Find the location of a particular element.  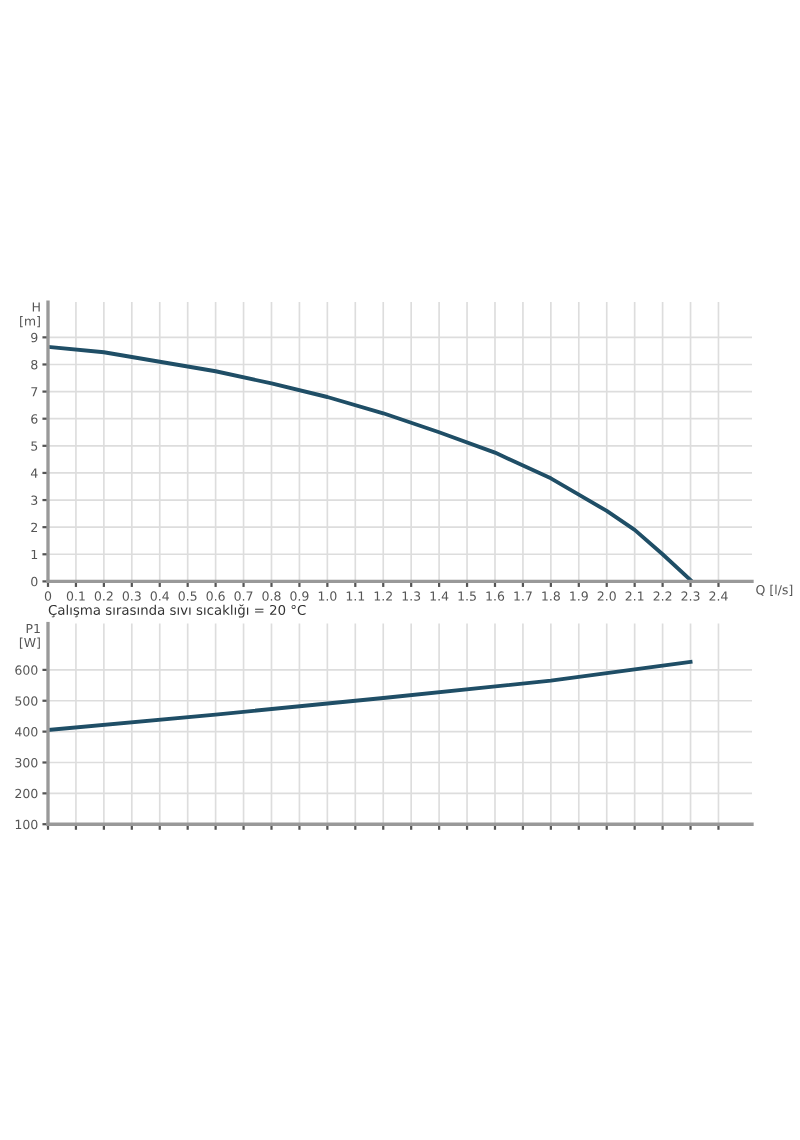

line-series is located at coordinates (370, 696).